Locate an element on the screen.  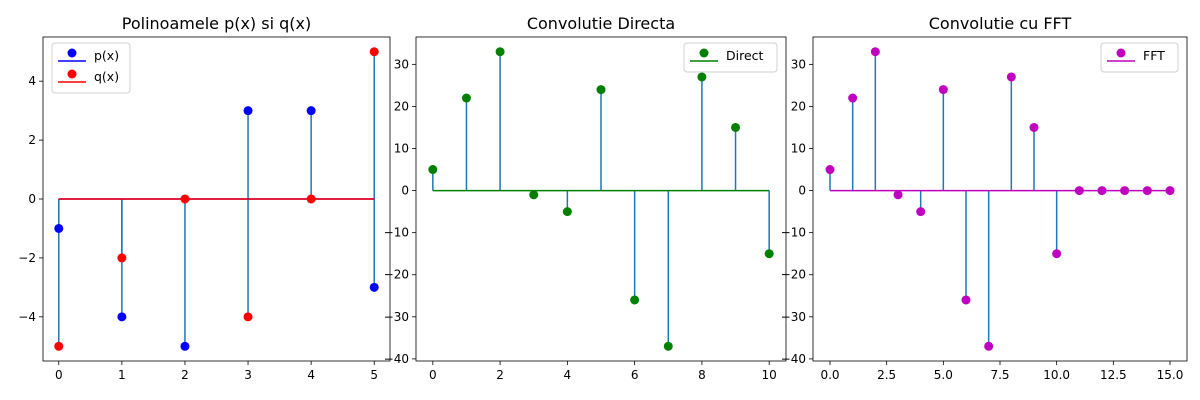
legend-box is located at coordinates (1139, 57).